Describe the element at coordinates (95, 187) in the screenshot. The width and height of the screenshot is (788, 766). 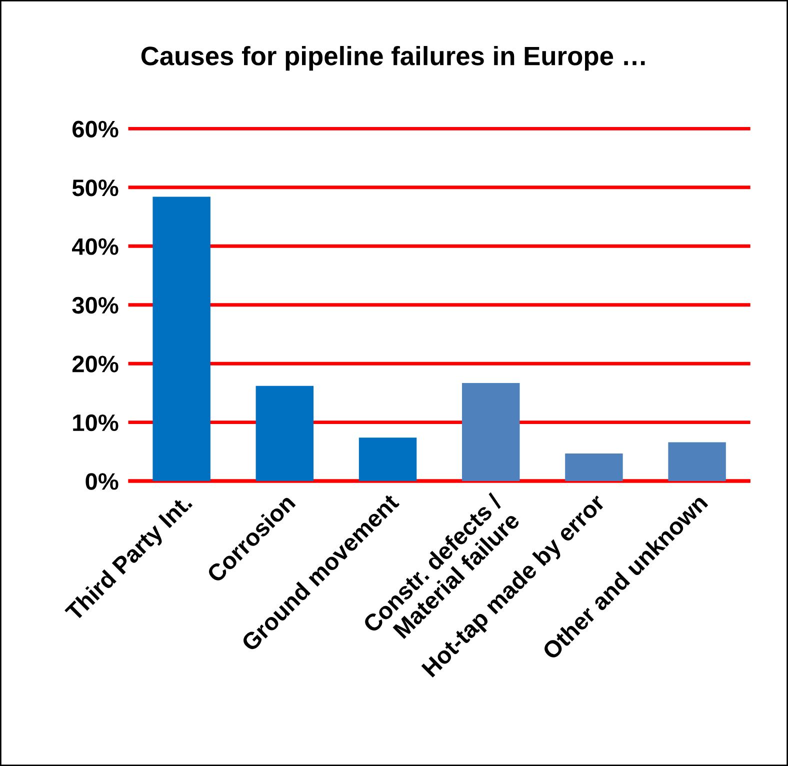
I see `y-tick-label: 50%` at that location.